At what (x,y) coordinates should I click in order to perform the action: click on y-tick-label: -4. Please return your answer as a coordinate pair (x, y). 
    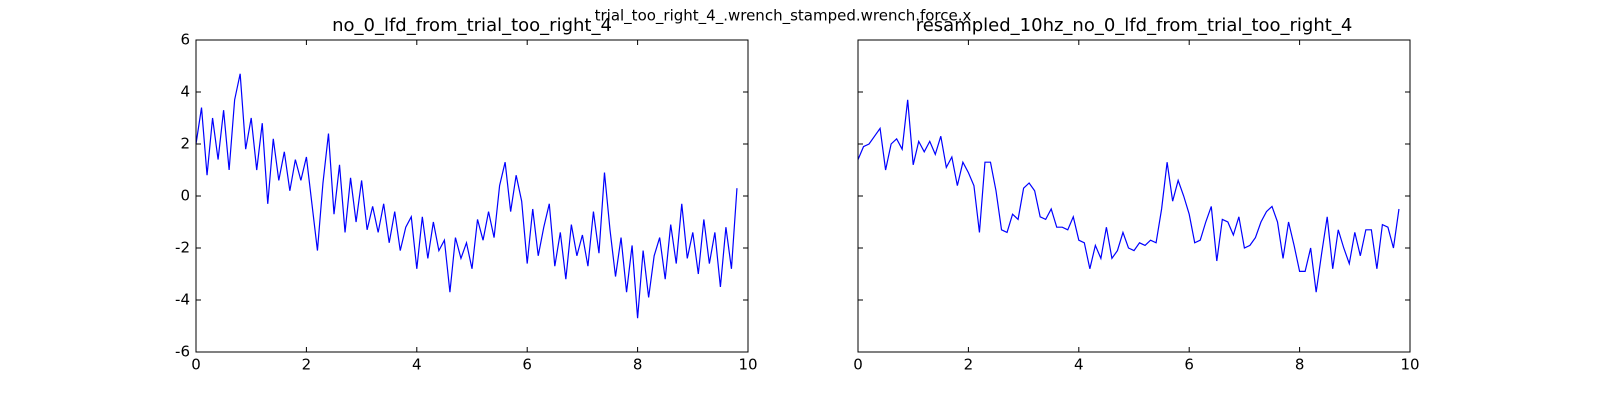
    Looking at the image, I should click on (182, 300).